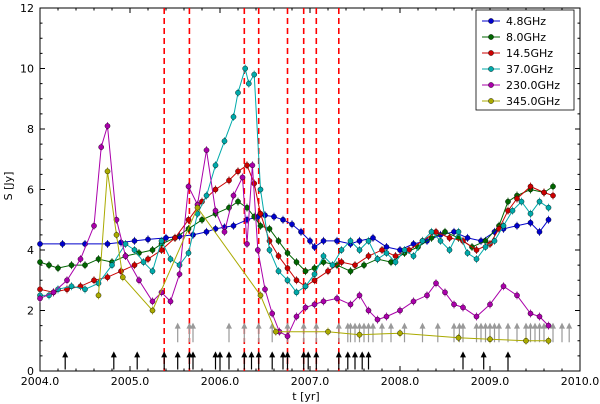 Image resolution: width=600 pixels, height=404 pixels. Describe the element at coordinates (27, 69) in the screenshot. I see `y-tick-label: 10` at that location.